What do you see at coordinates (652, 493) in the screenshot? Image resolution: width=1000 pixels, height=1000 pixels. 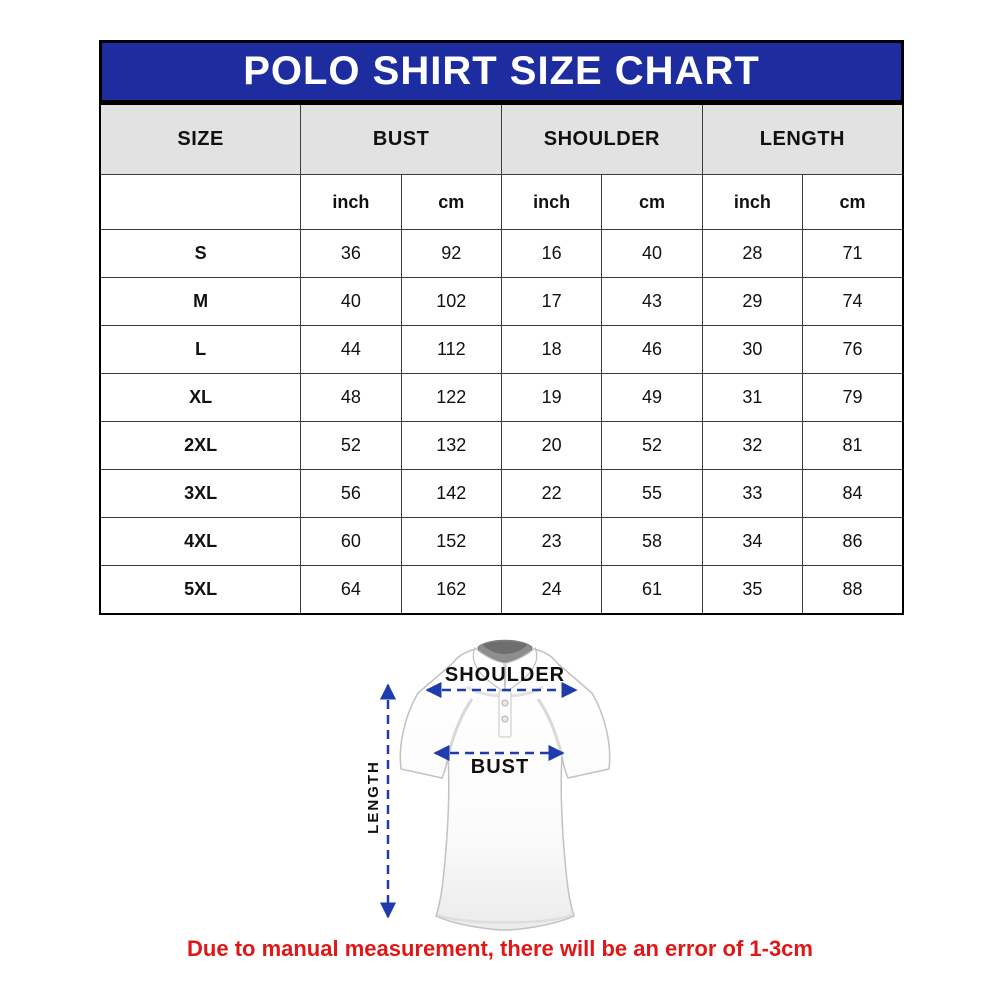 I see `value-cell: 55` at bounding box center [652, 493].